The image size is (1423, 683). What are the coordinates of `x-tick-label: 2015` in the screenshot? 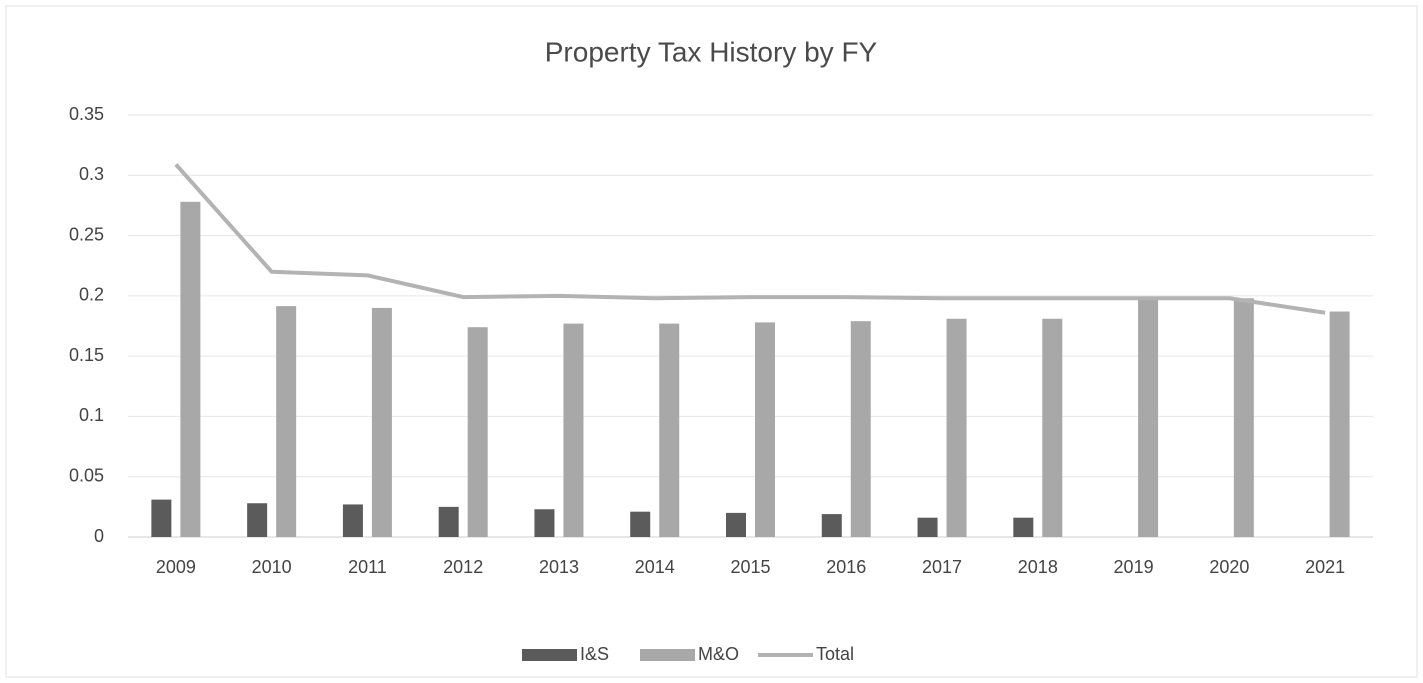 It's located at (750, 567).